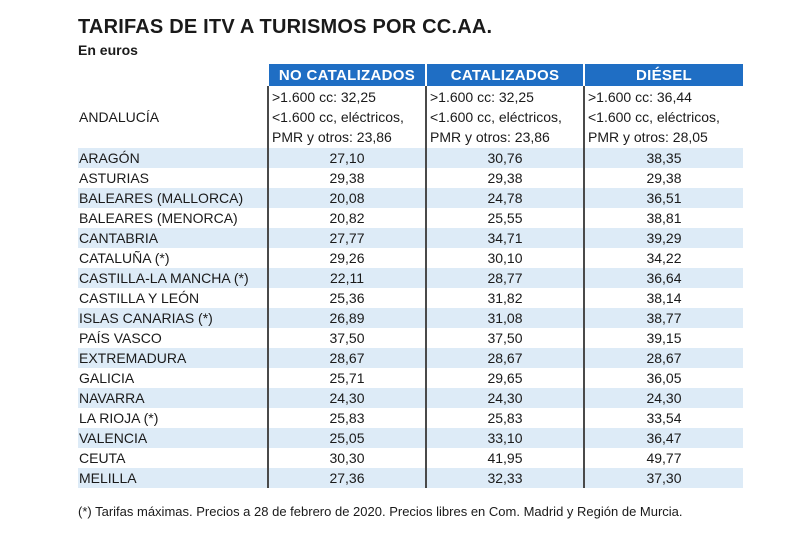  Describe the element at coordinates (332, 137) in the screenshot. I see `andalucia-nc-line-3: PMR y otros: 23,86` at that location.